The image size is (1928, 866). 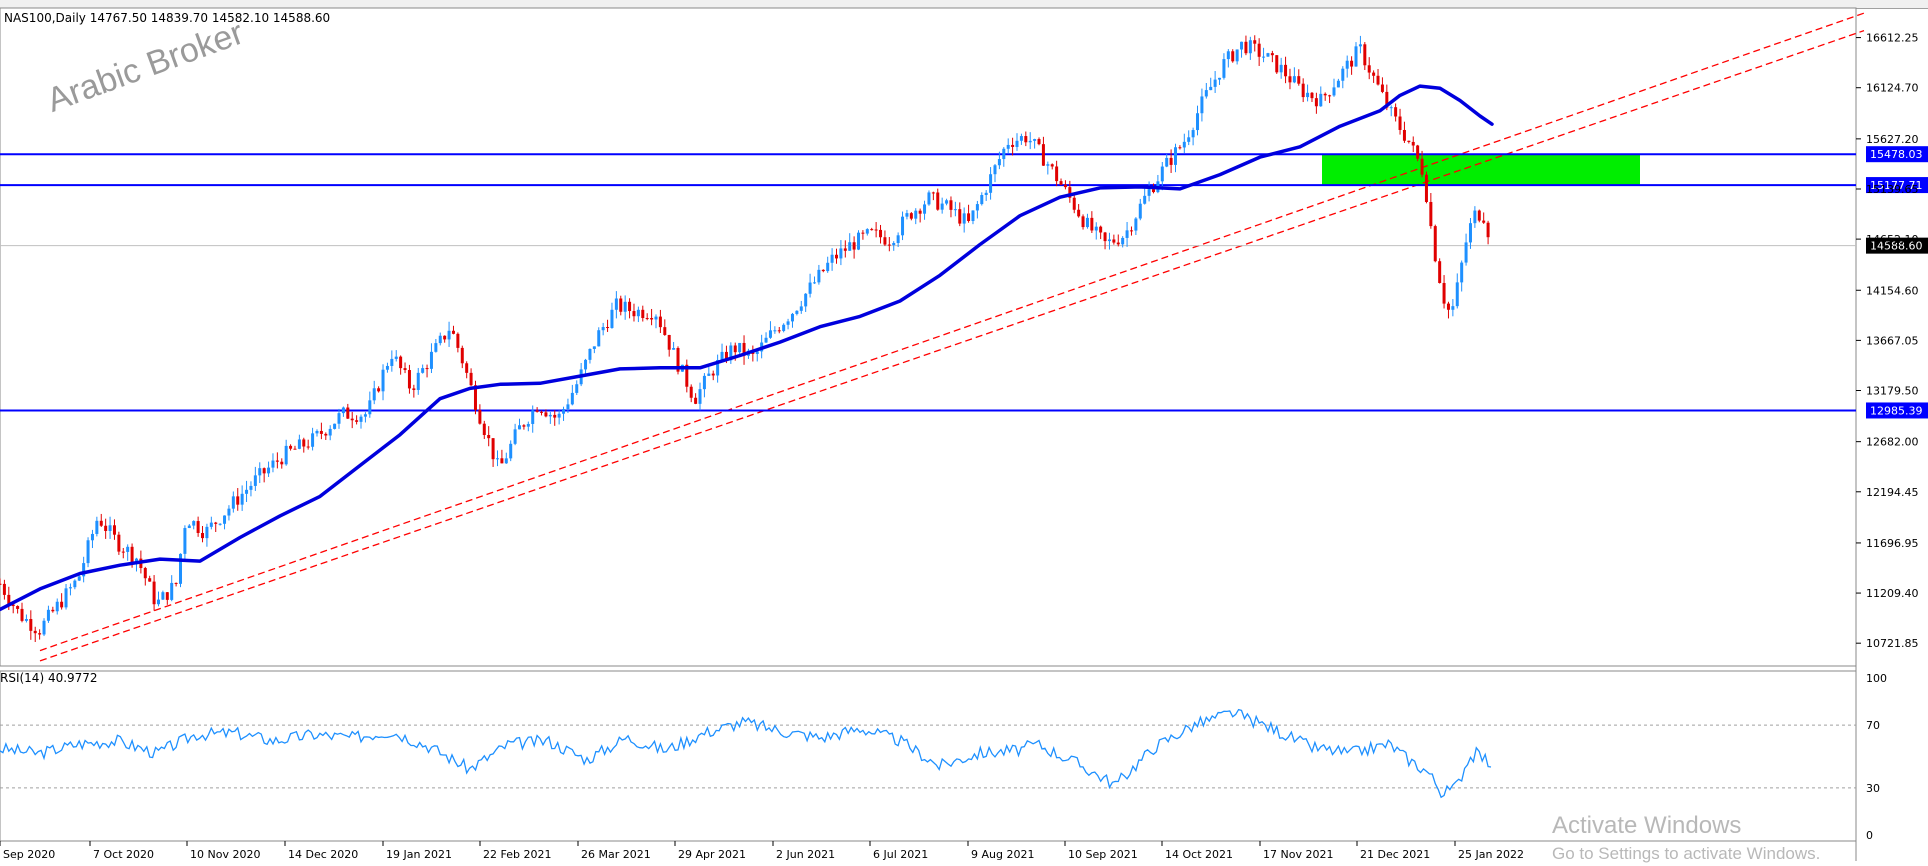 What do you see at coordinates (1896, 410) in the screenshot?
I see `level-label-3: 12985.39` at bounding box center [1896, 410].